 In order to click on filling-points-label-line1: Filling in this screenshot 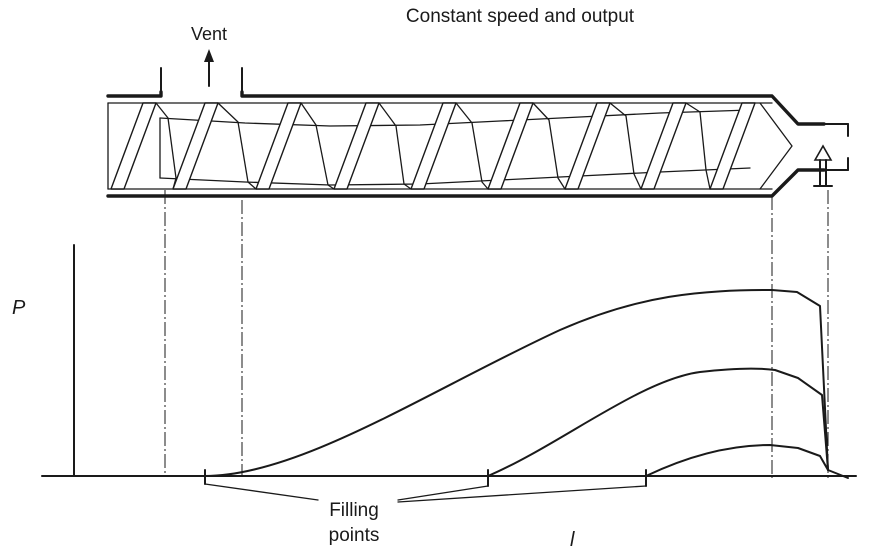, I will do `click(354, 510)`.